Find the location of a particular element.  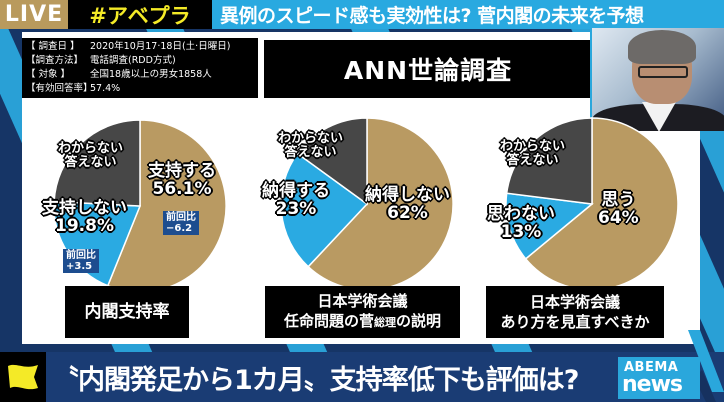

program-headline: 異例のスピード感も実効性は? 菅内閣の未来を予想 is located at coordinates (468, 14).